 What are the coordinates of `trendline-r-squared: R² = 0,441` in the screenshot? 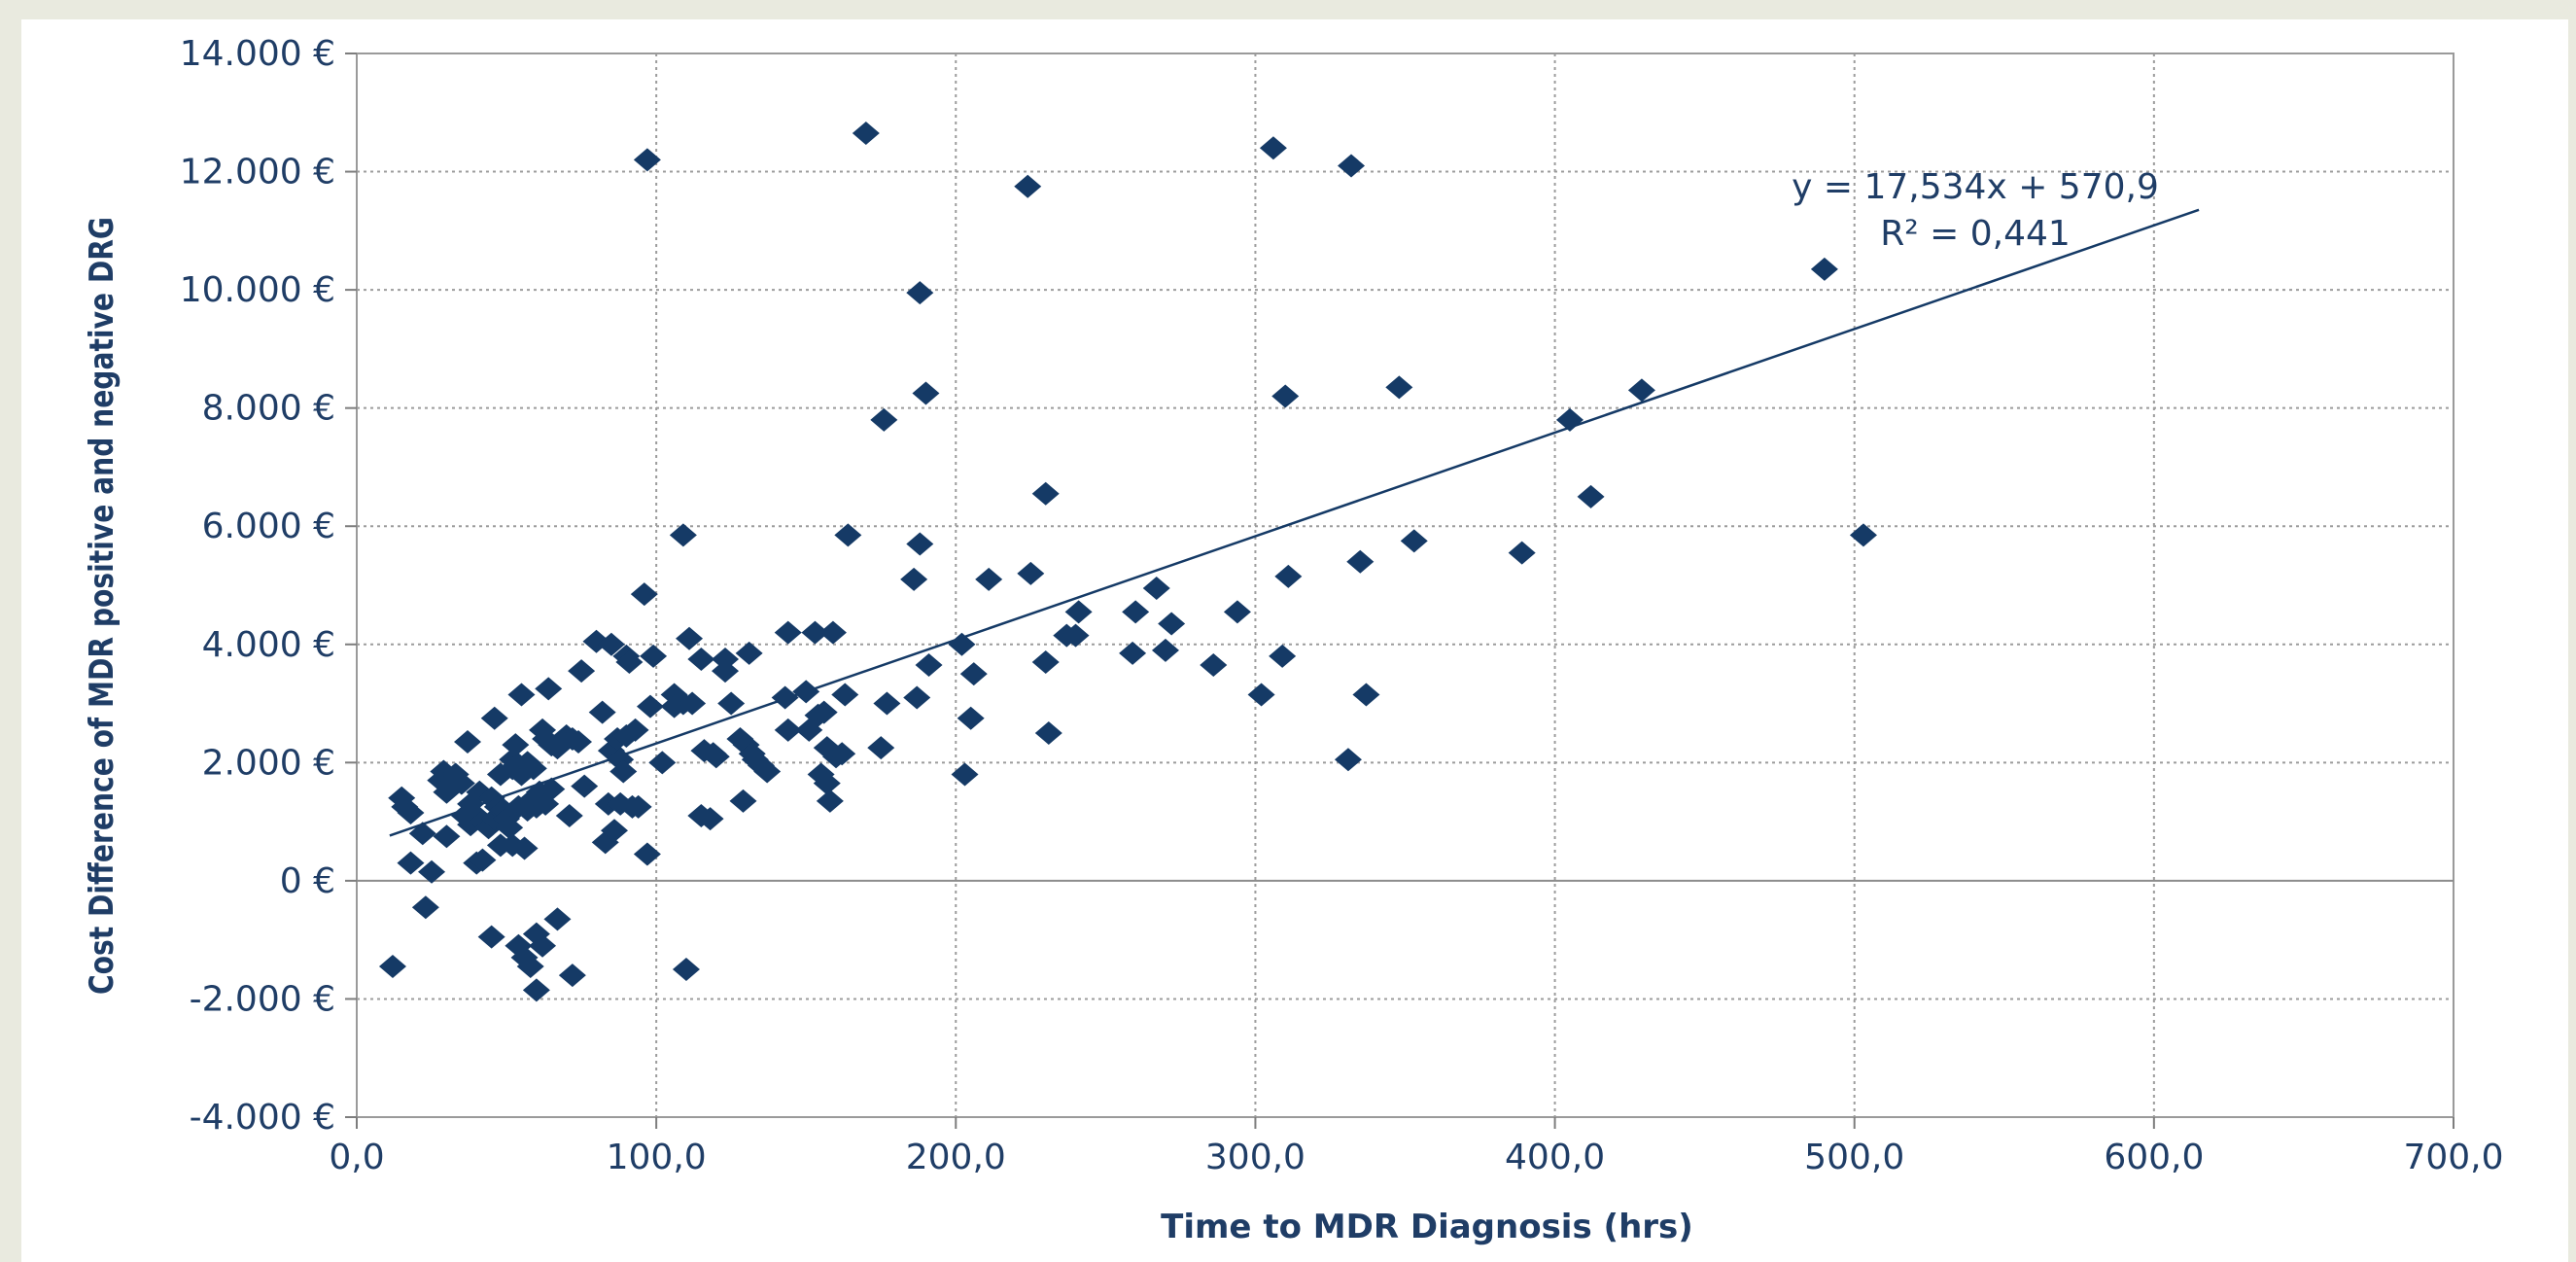 It's located at (1976, 234).